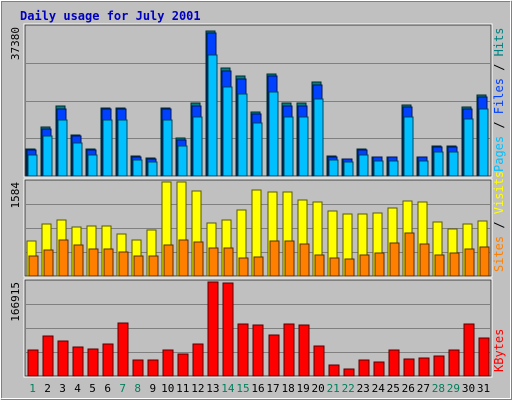 This screenshot has width=512, height=400. Describe the element at coordinates (15, 195) in the screenshot. I see `y-max-label: 1584` at that location.